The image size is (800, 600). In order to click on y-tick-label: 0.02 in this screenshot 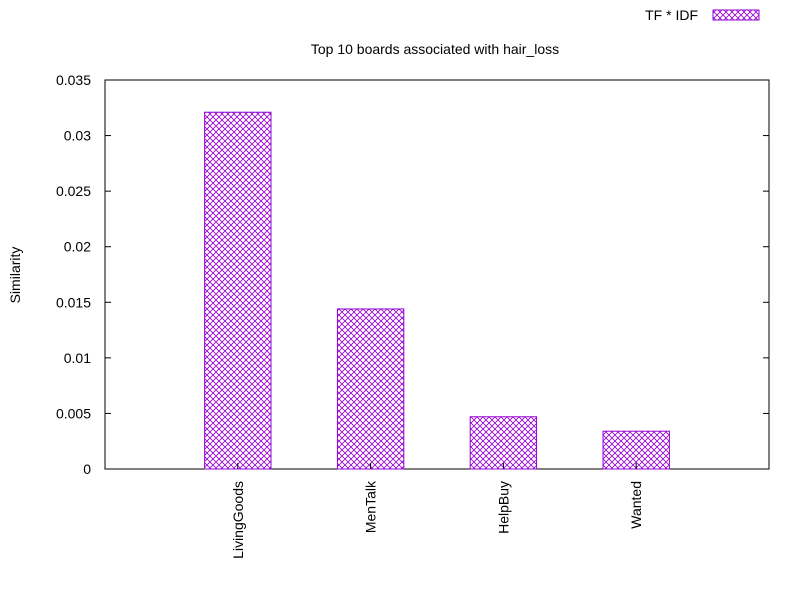, I will do `click(77, 247)`.